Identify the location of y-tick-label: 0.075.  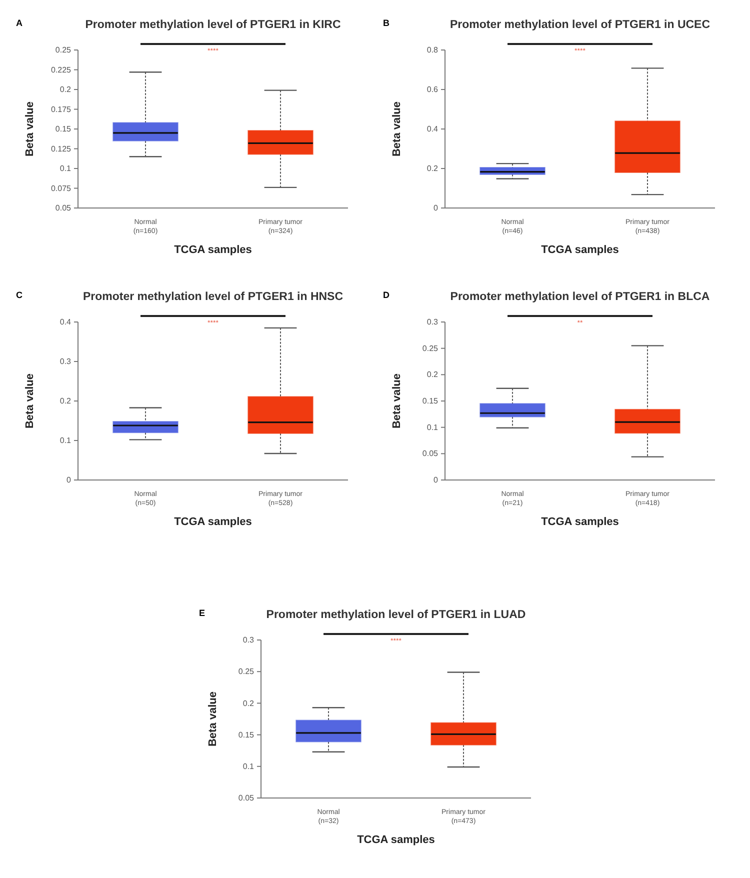
(61, 188).